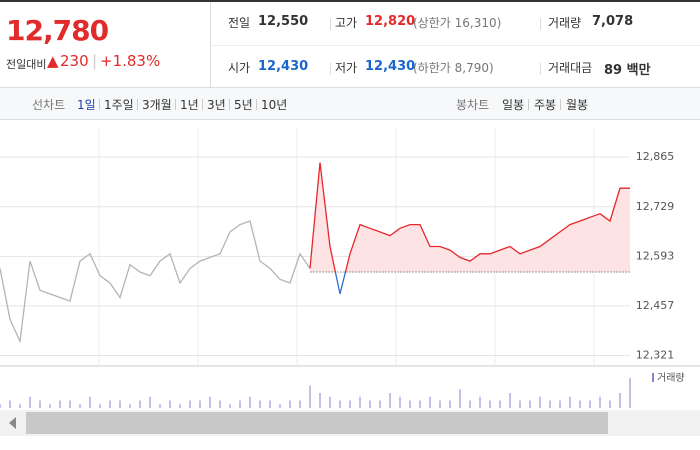 This screenshot has height=450, width=700. What do you see at coordinates (346, 68) in the screenshot?
I see `quote-label: 저가` at bounding box center [346, 68].